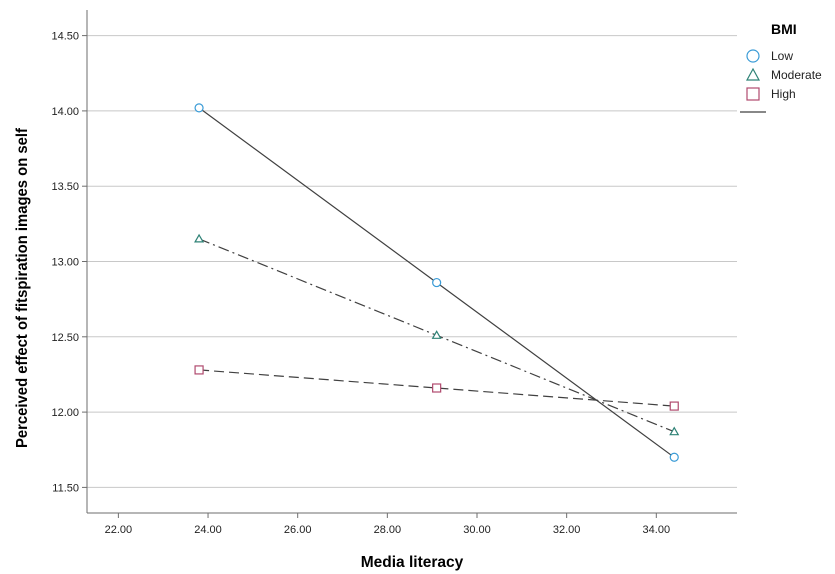 The height and width of the screenshot is (574, 835). Describe the element at coordinates (753, 74) in the screenshot. I see `legend-marker-moderate` at that location.